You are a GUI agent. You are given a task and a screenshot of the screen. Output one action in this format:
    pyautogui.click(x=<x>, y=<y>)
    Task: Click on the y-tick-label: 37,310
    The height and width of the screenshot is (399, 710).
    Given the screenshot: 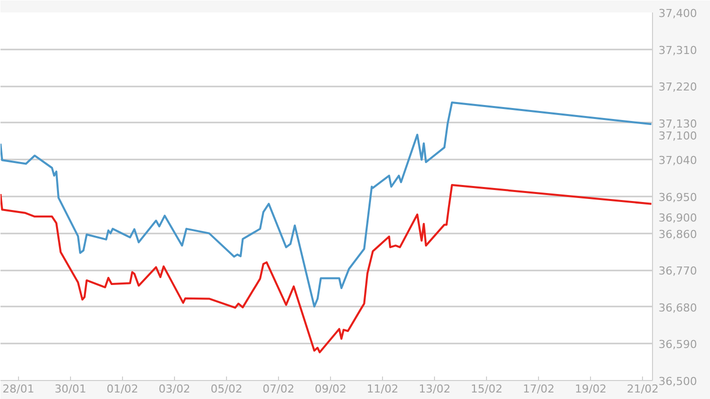 What is the action you would take?
    pyautogui.click(x=677, y=50)
    